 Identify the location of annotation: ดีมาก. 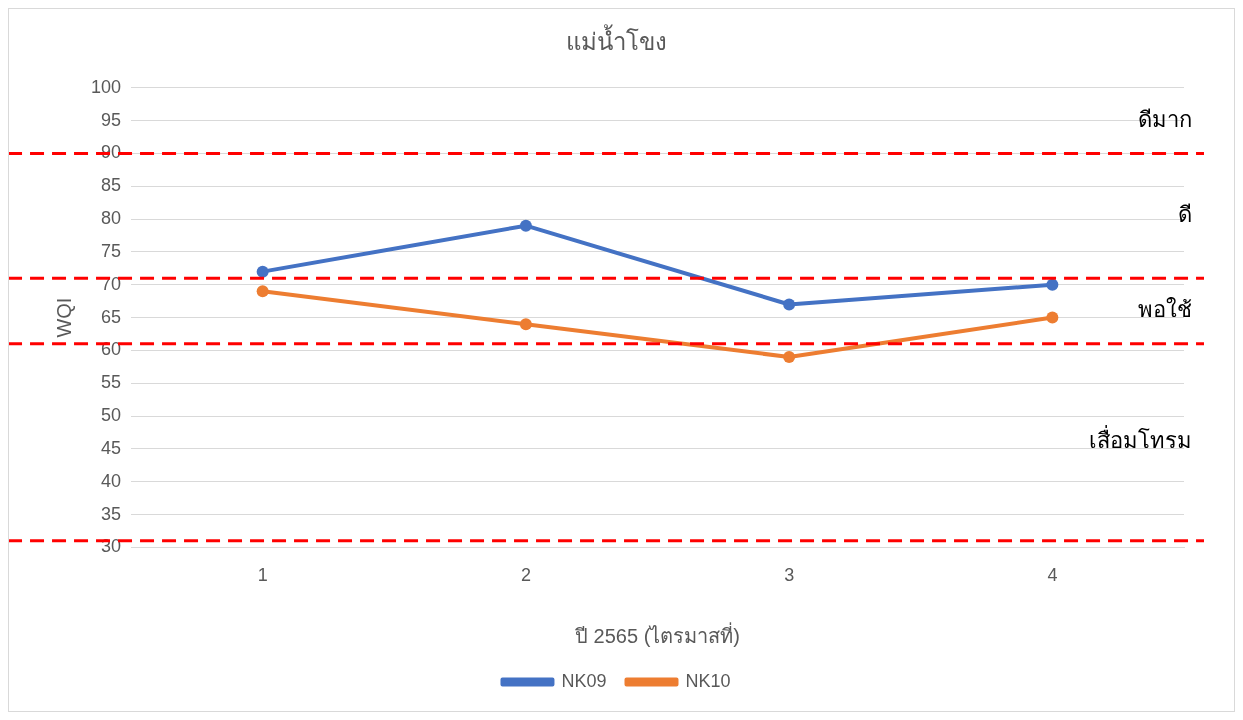
(1165, 119).